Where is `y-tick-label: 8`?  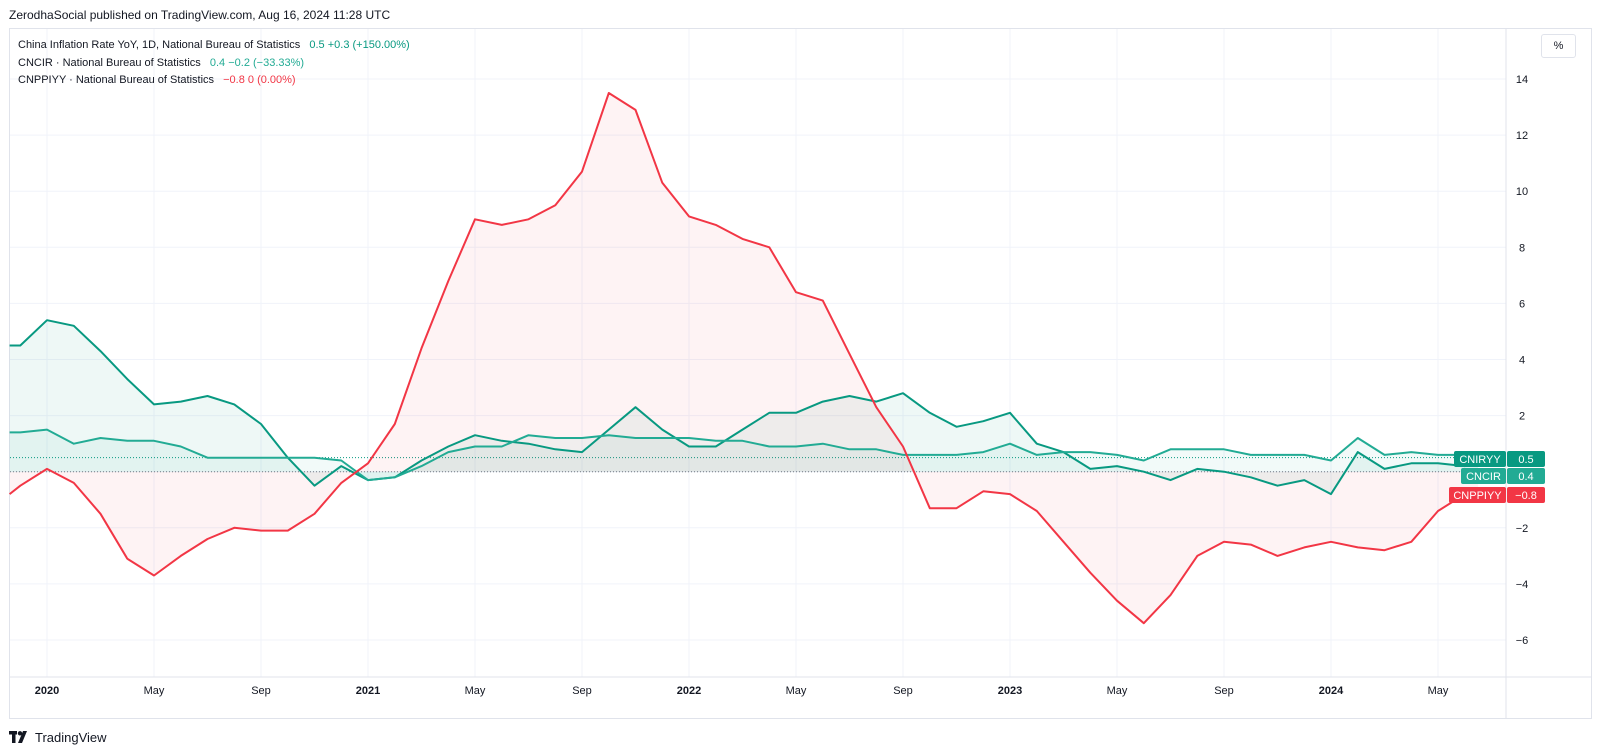
y-tick-label: 8 is located at coordinates (1522, 248).